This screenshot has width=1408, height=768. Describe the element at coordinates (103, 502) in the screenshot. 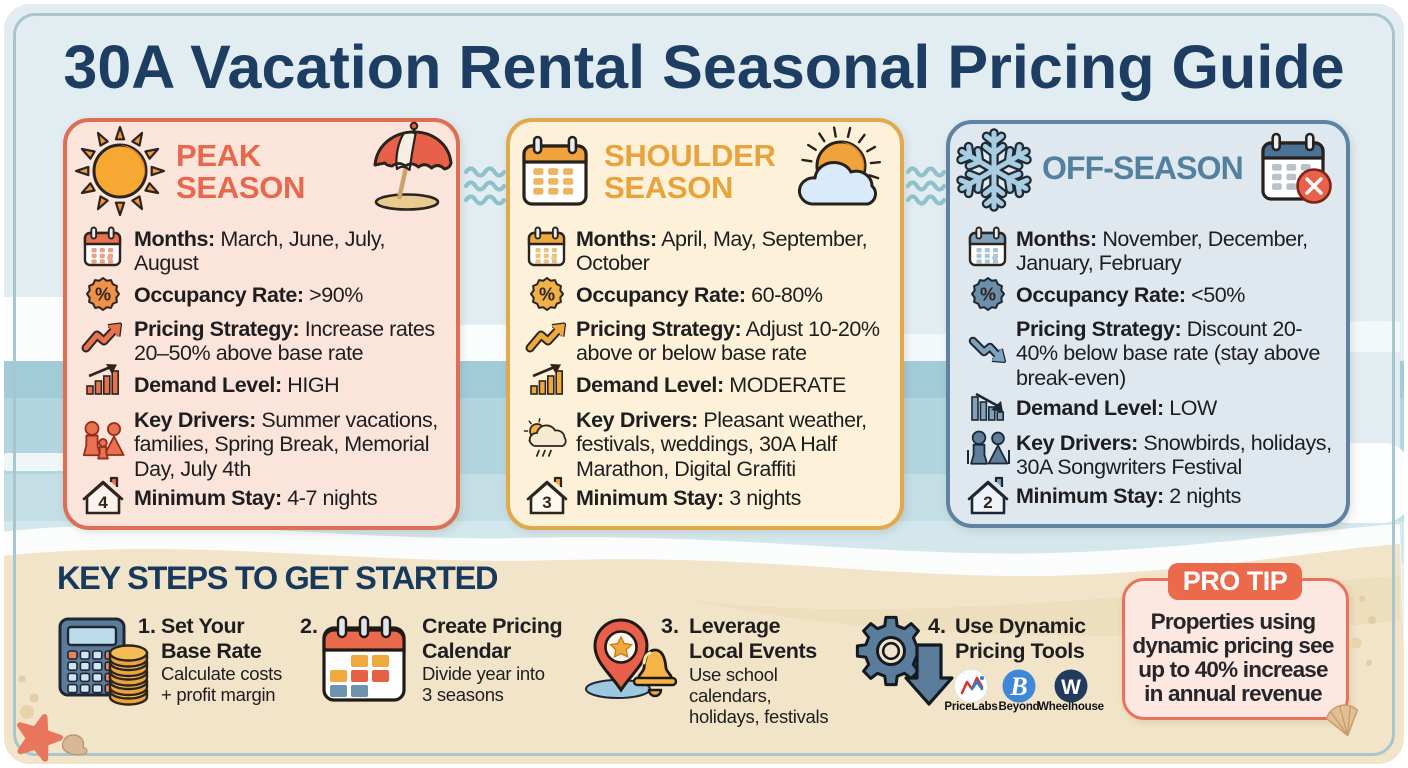

I see `svg-text: 4` at that location.